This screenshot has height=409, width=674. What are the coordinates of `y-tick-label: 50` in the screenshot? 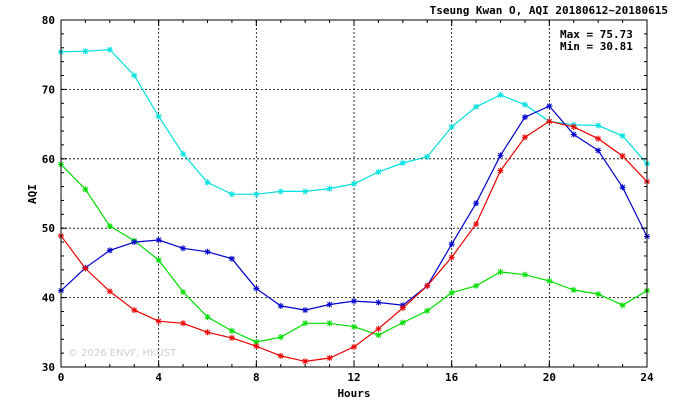 It's located at (48, 228).